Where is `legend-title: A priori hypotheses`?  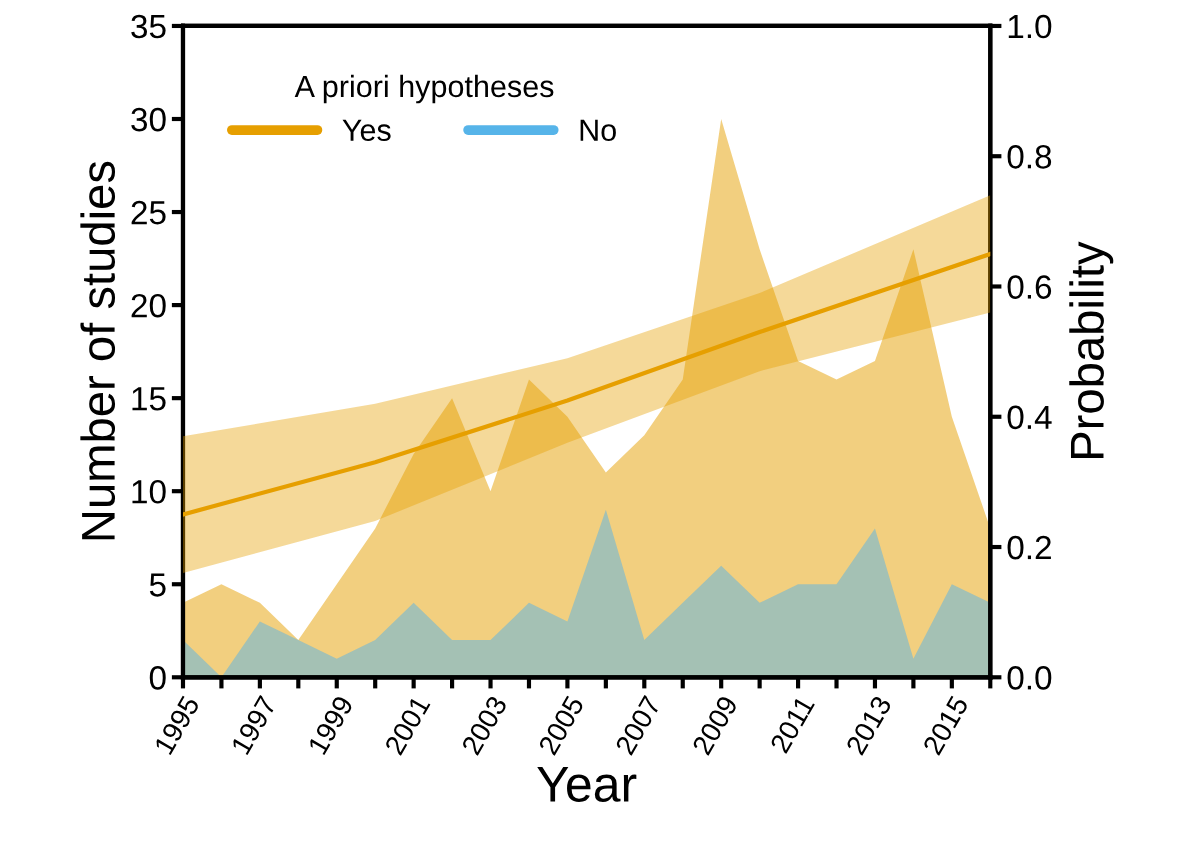 legend-title: A priori hypotheses is located at coordinates (424, 89).